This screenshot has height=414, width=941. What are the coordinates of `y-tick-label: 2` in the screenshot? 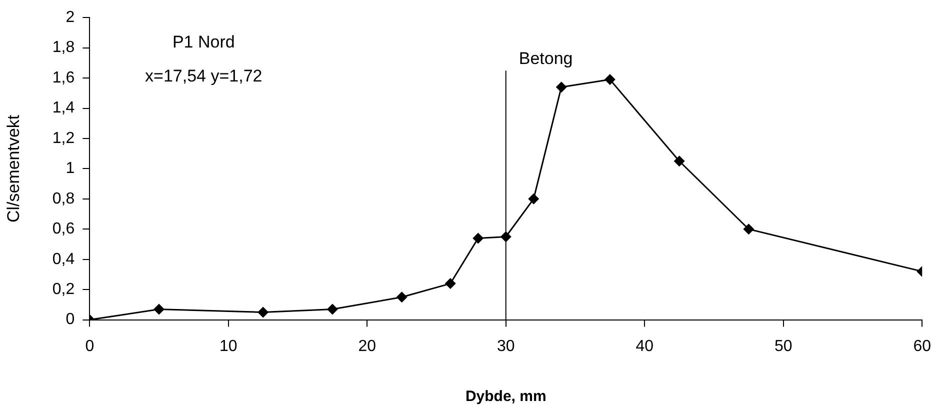 It's located at (70, 17).